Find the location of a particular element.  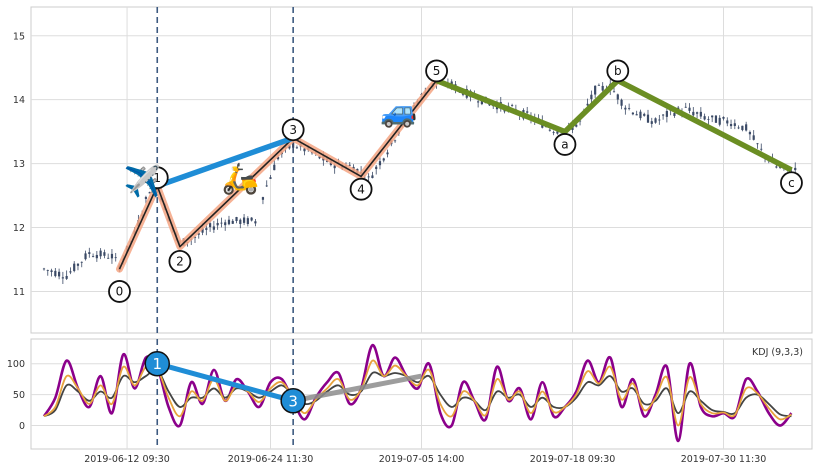

wave-label-6: a is located at coordinates (564, 145).